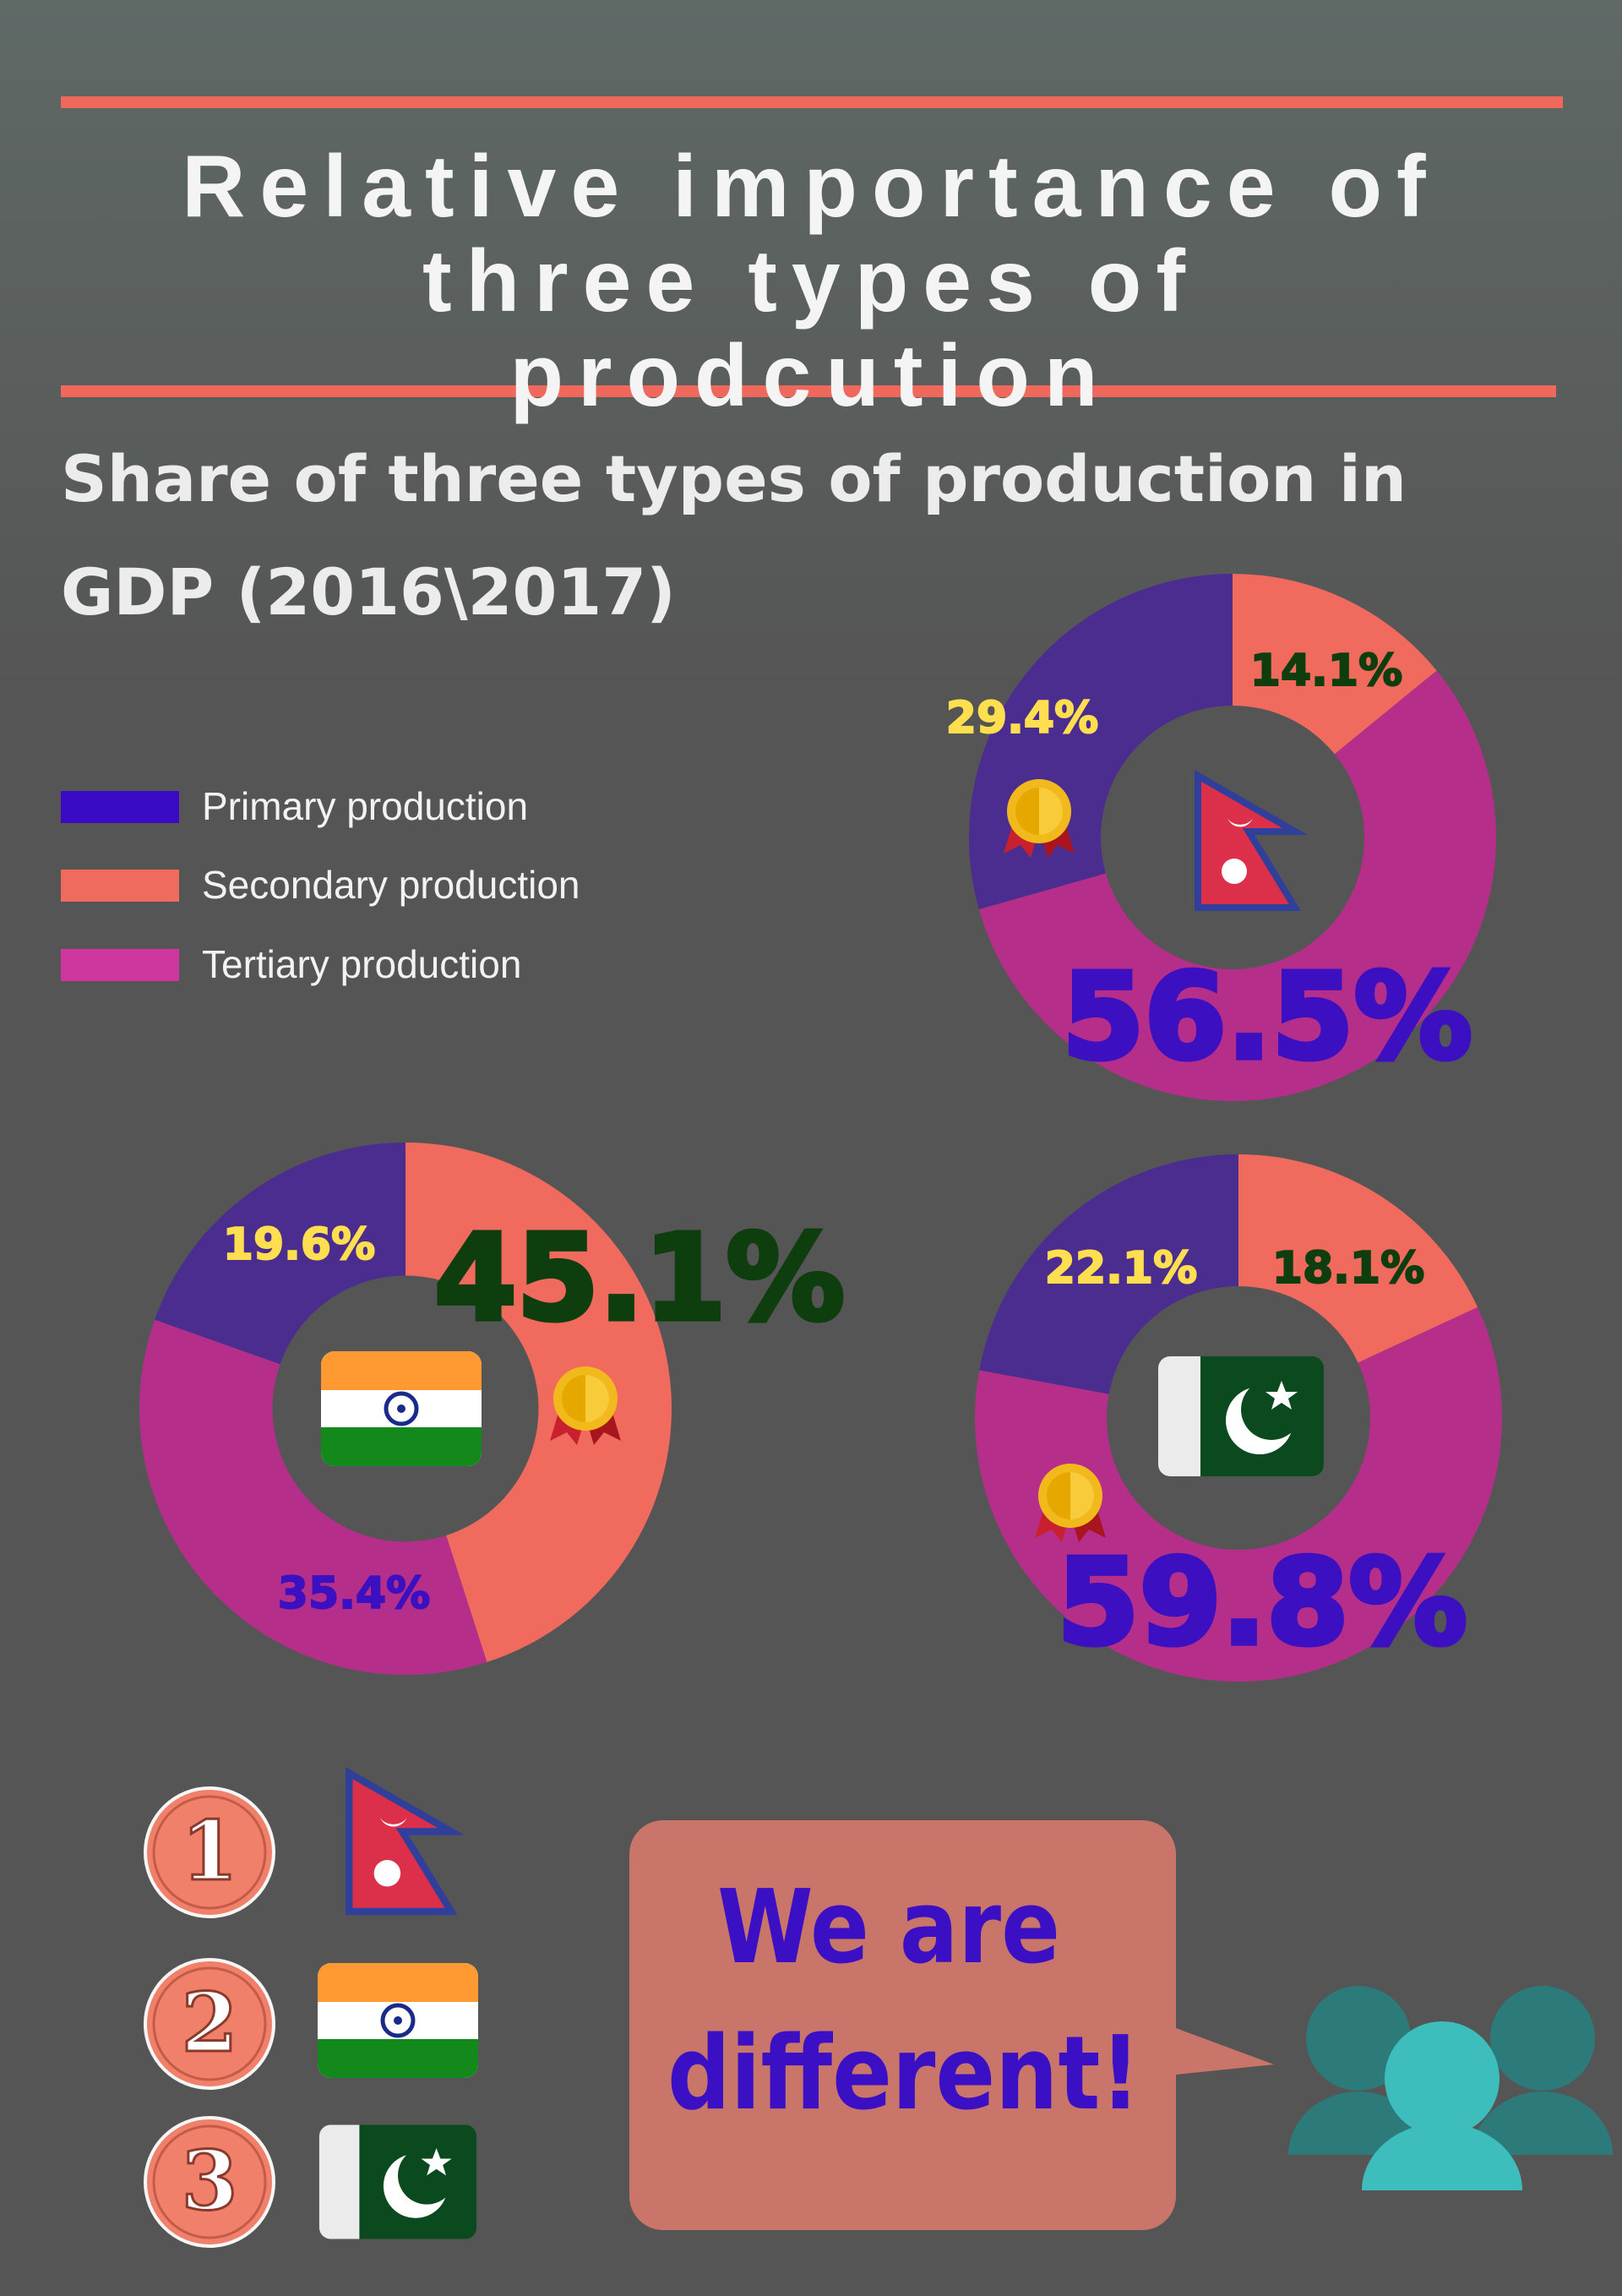 The height and width of the screenshot is (2296, 1622). I want to click on rank-number: 2, so click(210, 2022).